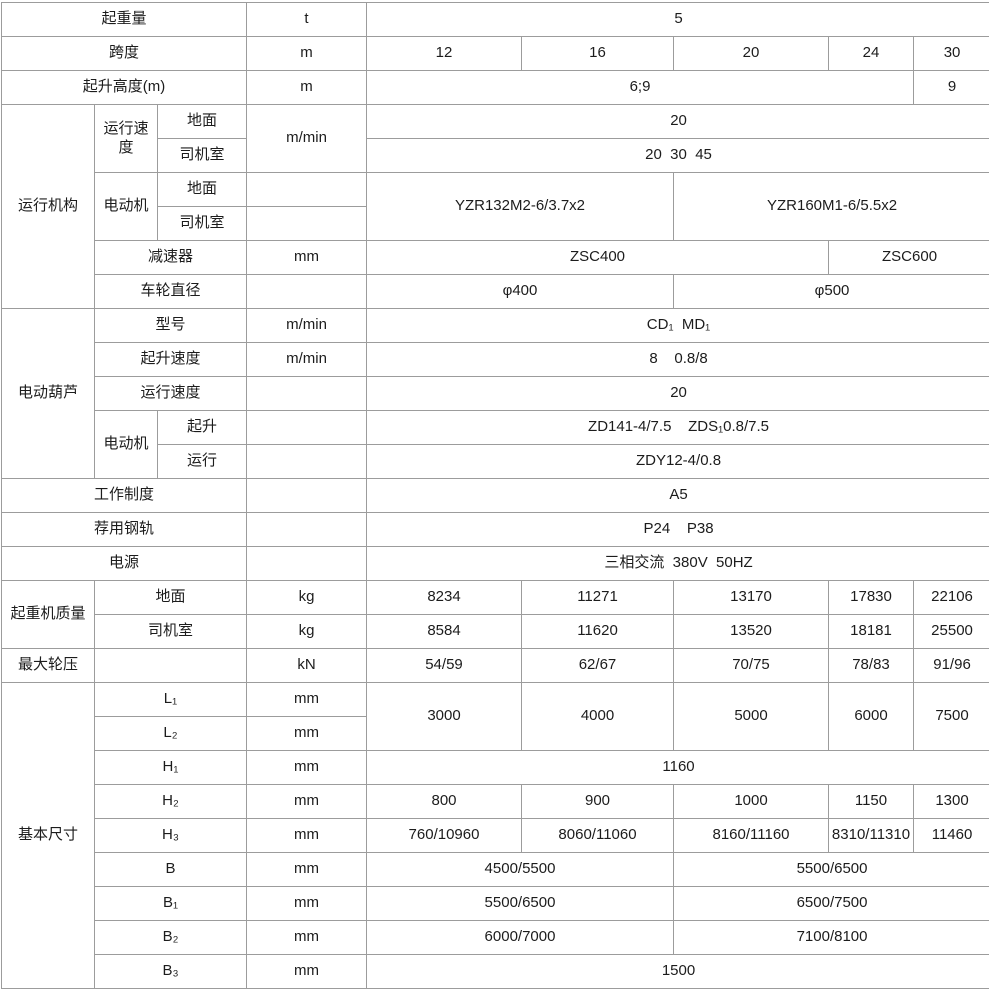 This screenshot has width=989, height=995. What do you see at coordinates (126, 444) in the screenshot?
I see `hoist-motor-label: 电动机` at bounding box center [126, 444].